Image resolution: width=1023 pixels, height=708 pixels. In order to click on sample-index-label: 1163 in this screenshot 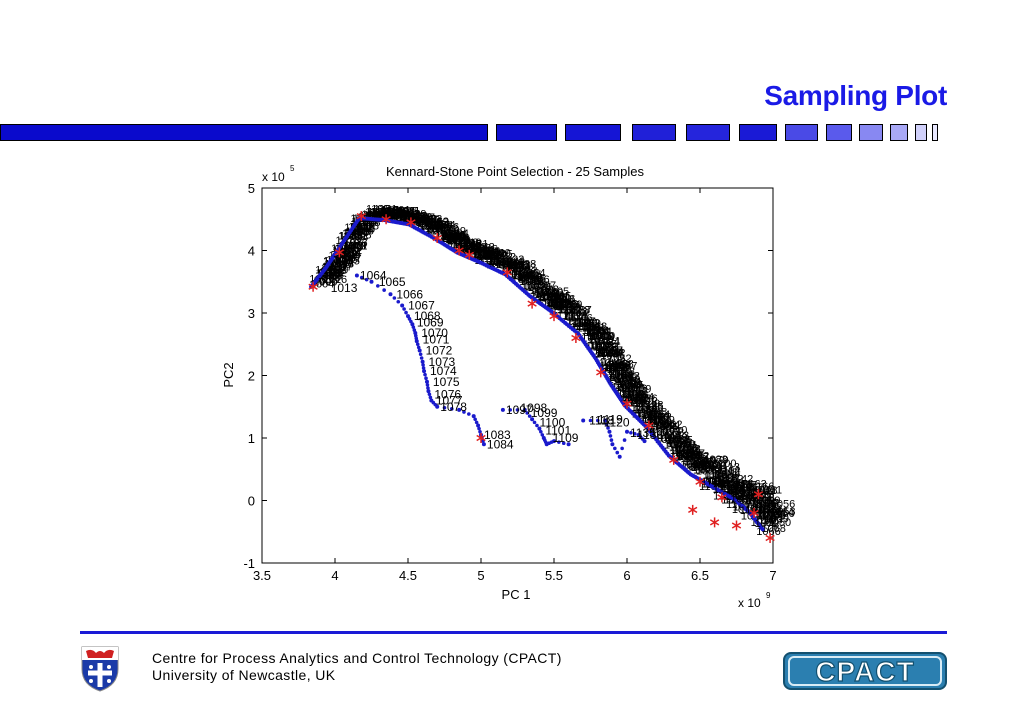, I will do `click(393, 214)`.